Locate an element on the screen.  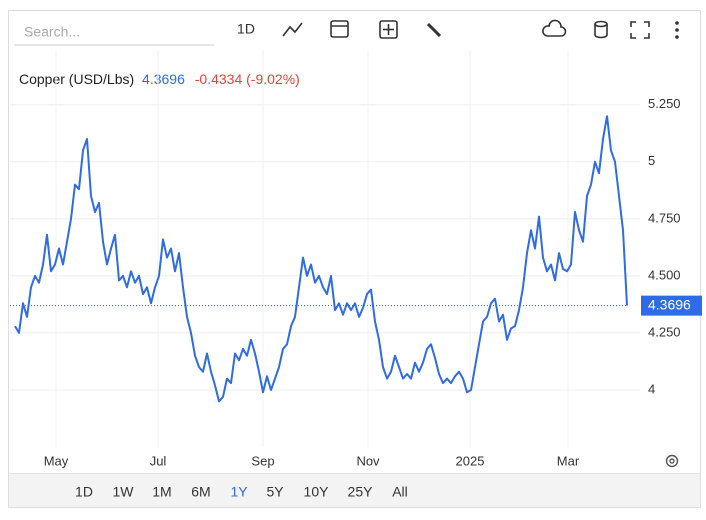
range-button: 10Y is located at coordinates (317, 492).